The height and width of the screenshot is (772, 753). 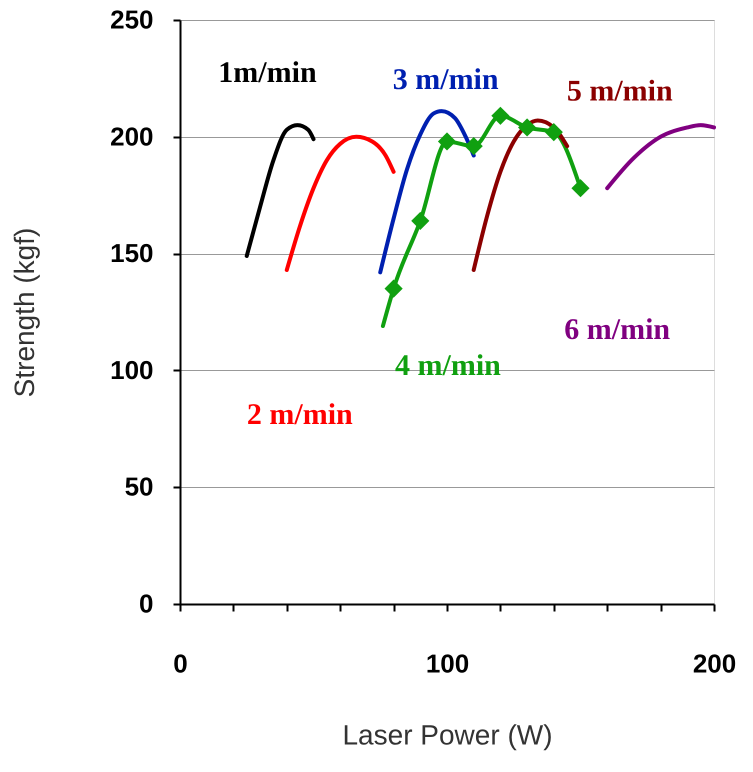 I want to click on y-tick-label: 200, so click(x=132, y=136).